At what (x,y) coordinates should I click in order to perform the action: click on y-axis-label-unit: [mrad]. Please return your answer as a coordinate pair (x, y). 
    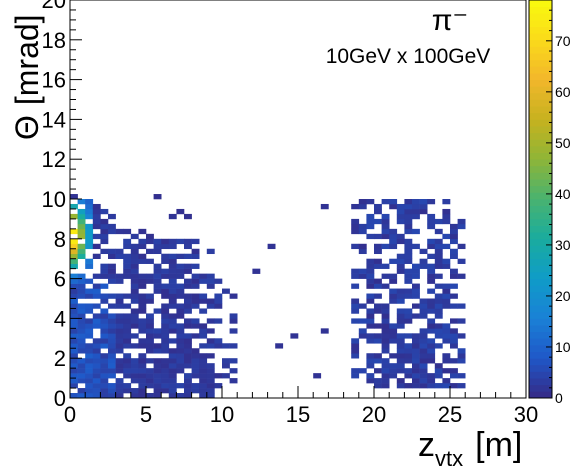
    Looking at the image, I should click on (27, 59).